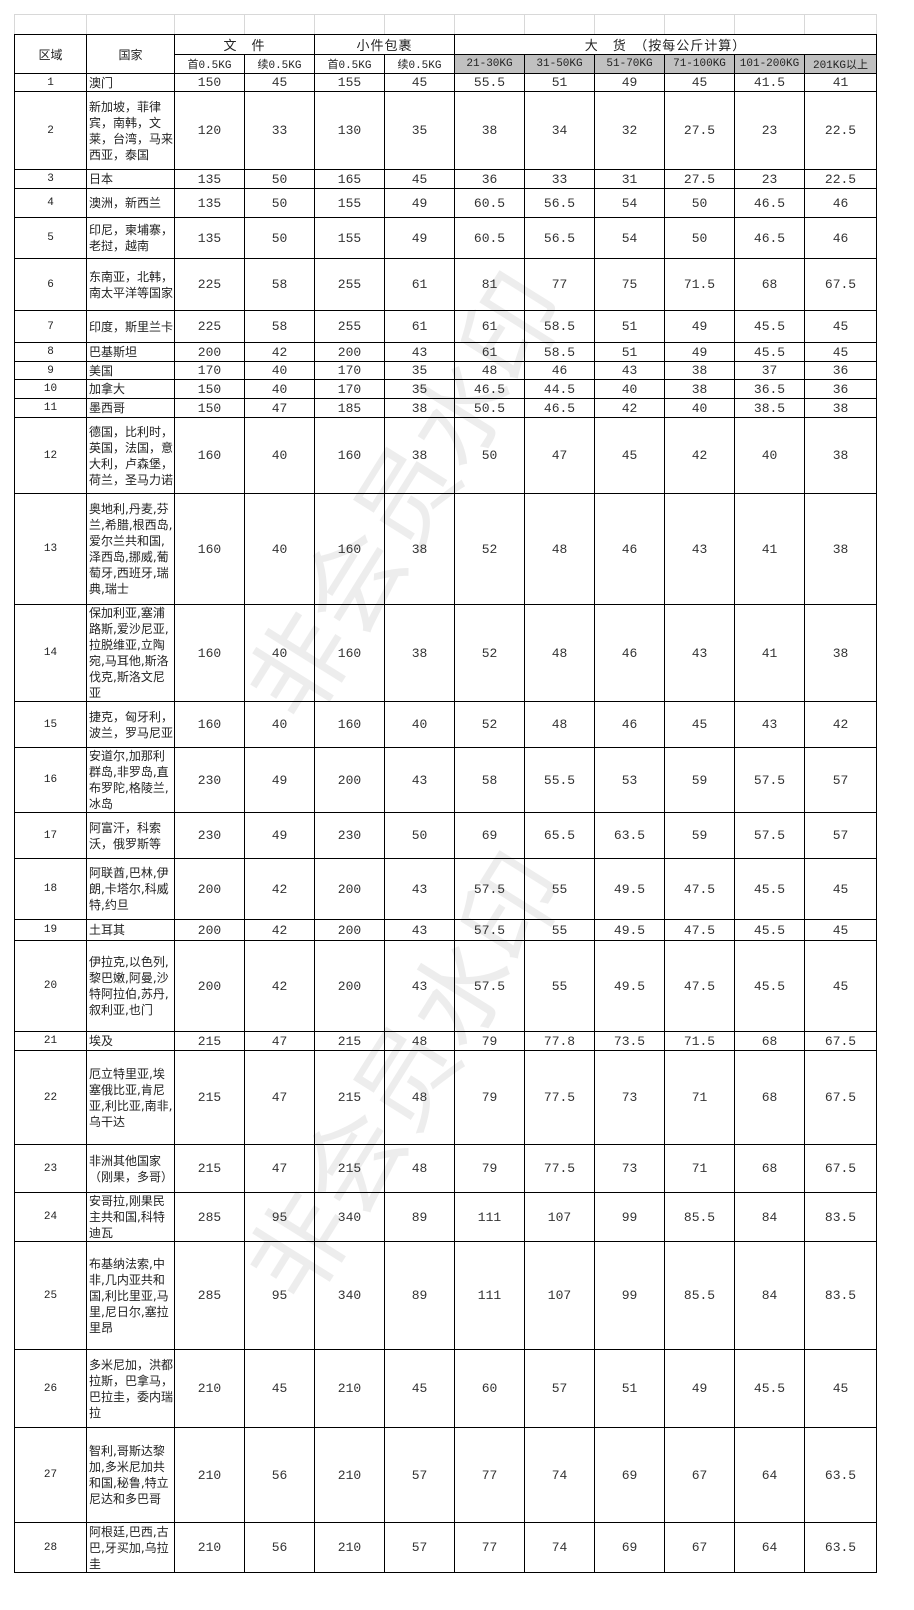 This screenshot has height=1610, width=914. I want to click on table-row: 1 澳门 150 45 155 45 55.5 51 49 45 41.5 41, so click(445, 82).